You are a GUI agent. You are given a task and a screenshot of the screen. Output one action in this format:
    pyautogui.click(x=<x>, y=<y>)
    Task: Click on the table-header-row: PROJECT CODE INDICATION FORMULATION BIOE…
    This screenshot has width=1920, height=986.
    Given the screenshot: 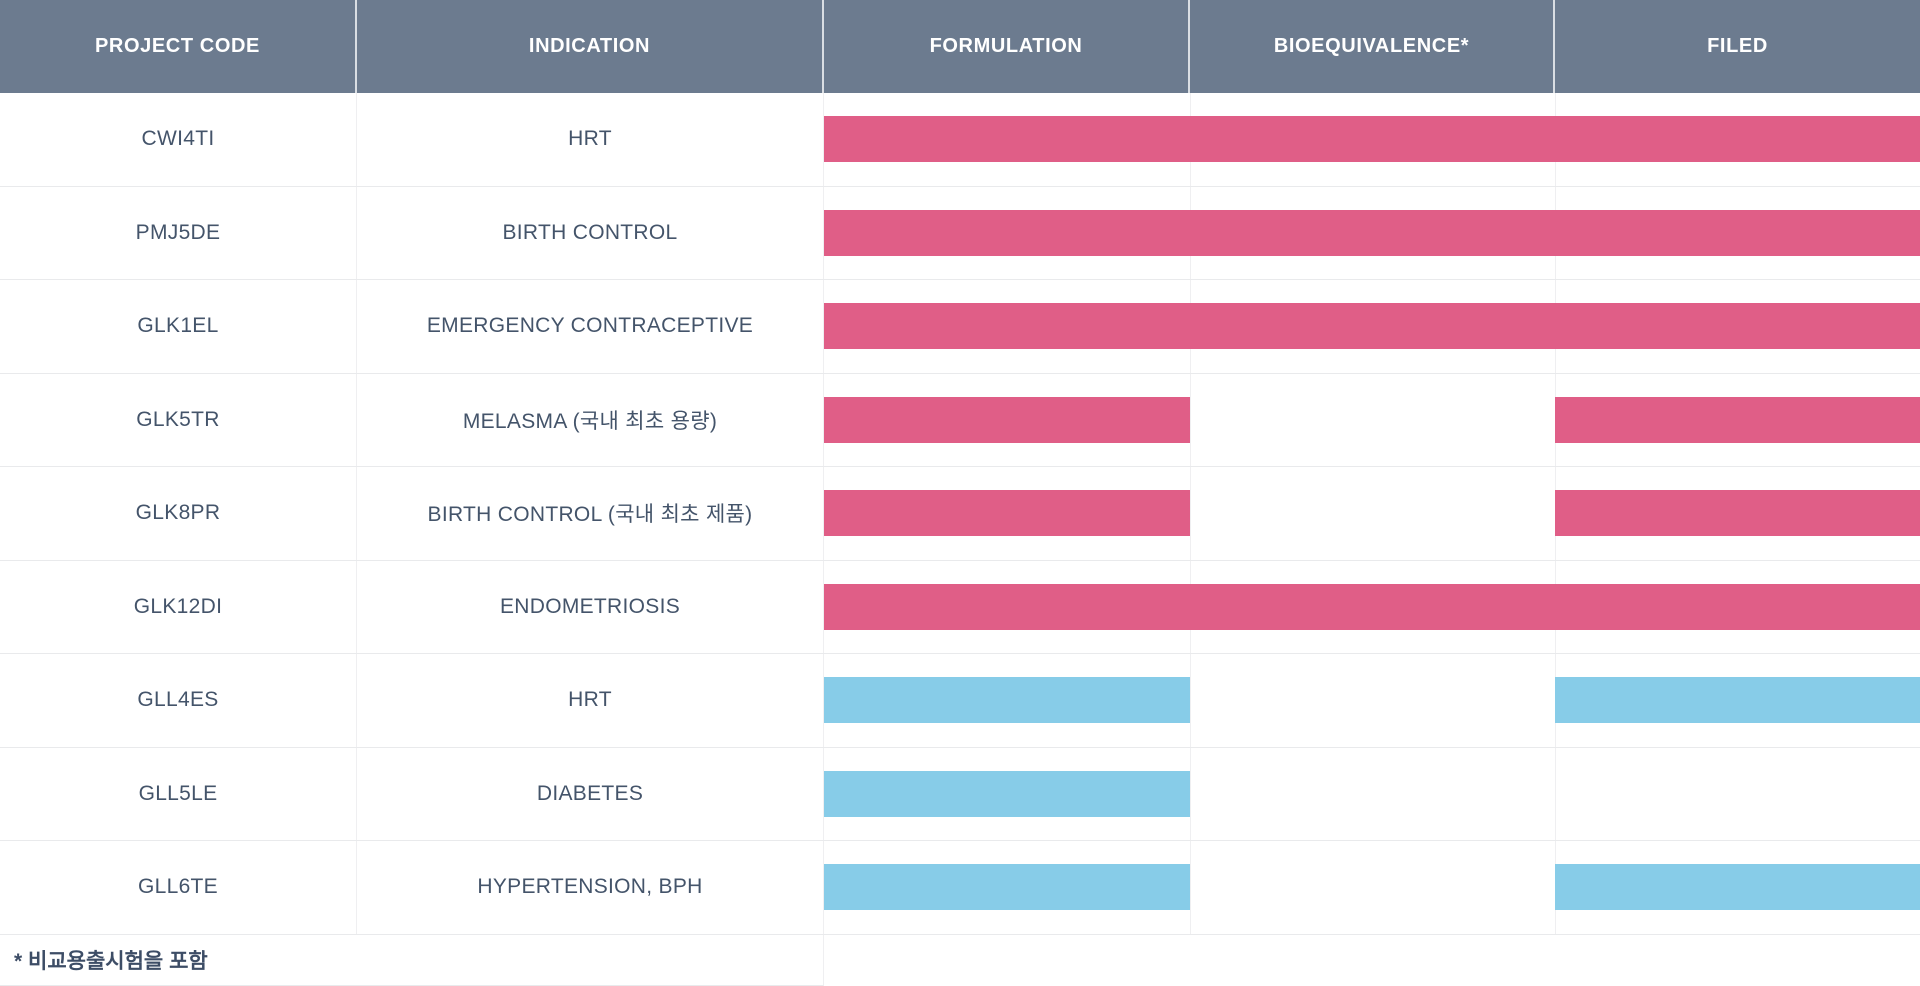 What is the action you would take?
    pyautogui.click(x=960, y=46)
    